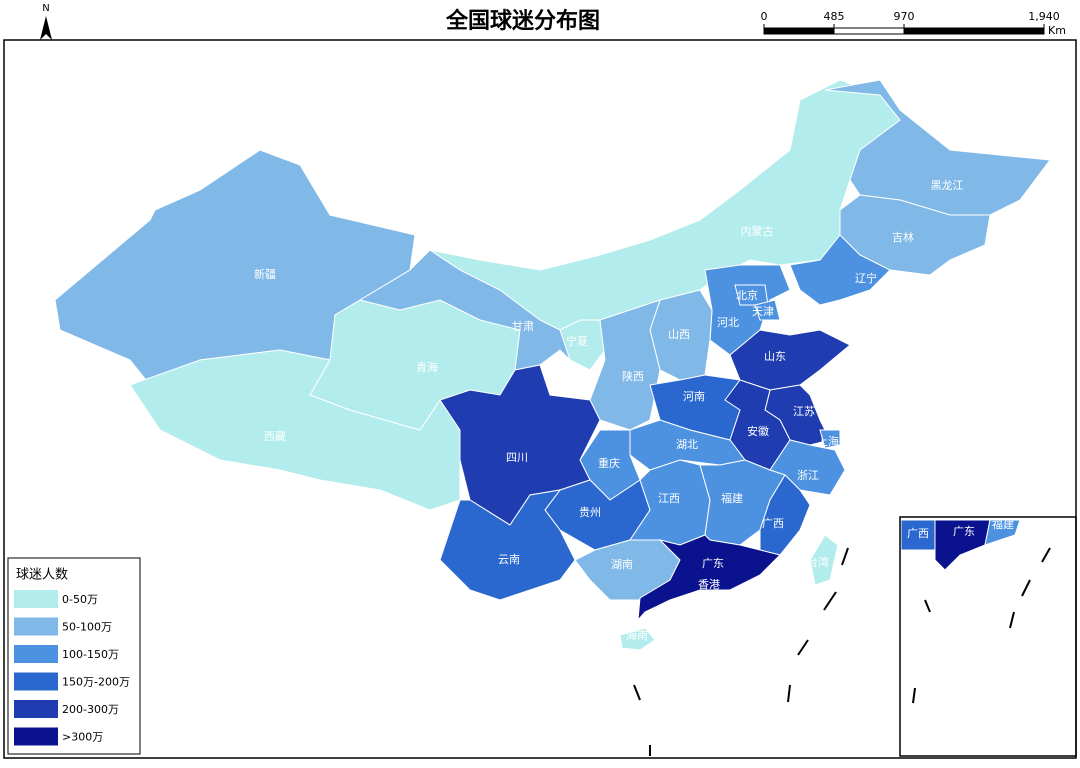  What do you see at coordinates (80, 599) in the screenshot?
I see `legend-label: 0-50万` at bounding box center [80, 599].